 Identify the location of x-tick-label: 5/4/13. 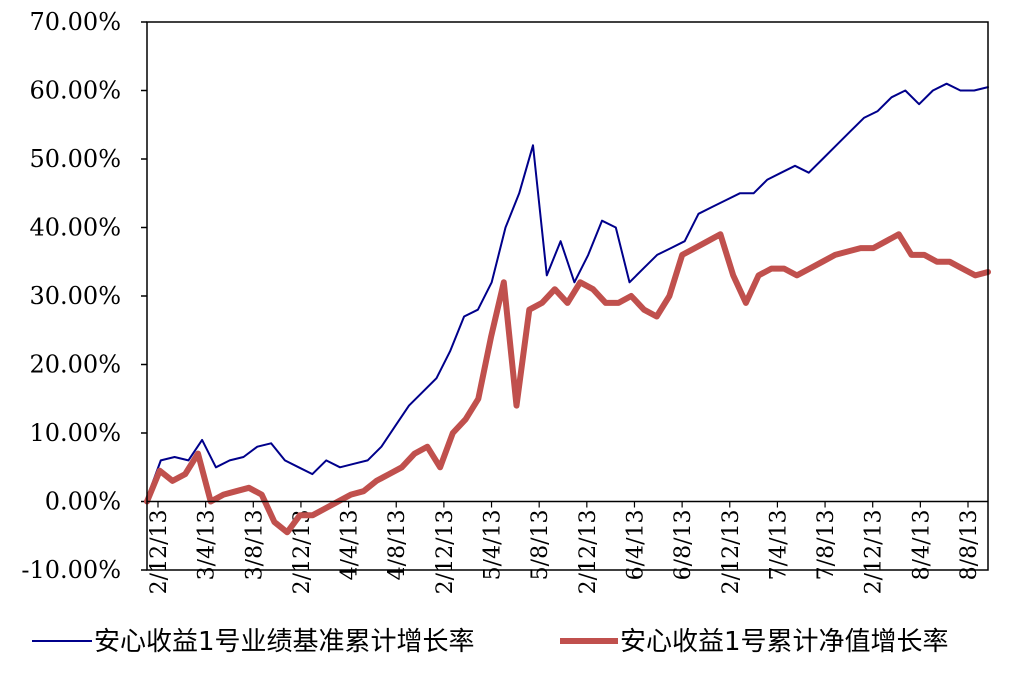
(493, 545).